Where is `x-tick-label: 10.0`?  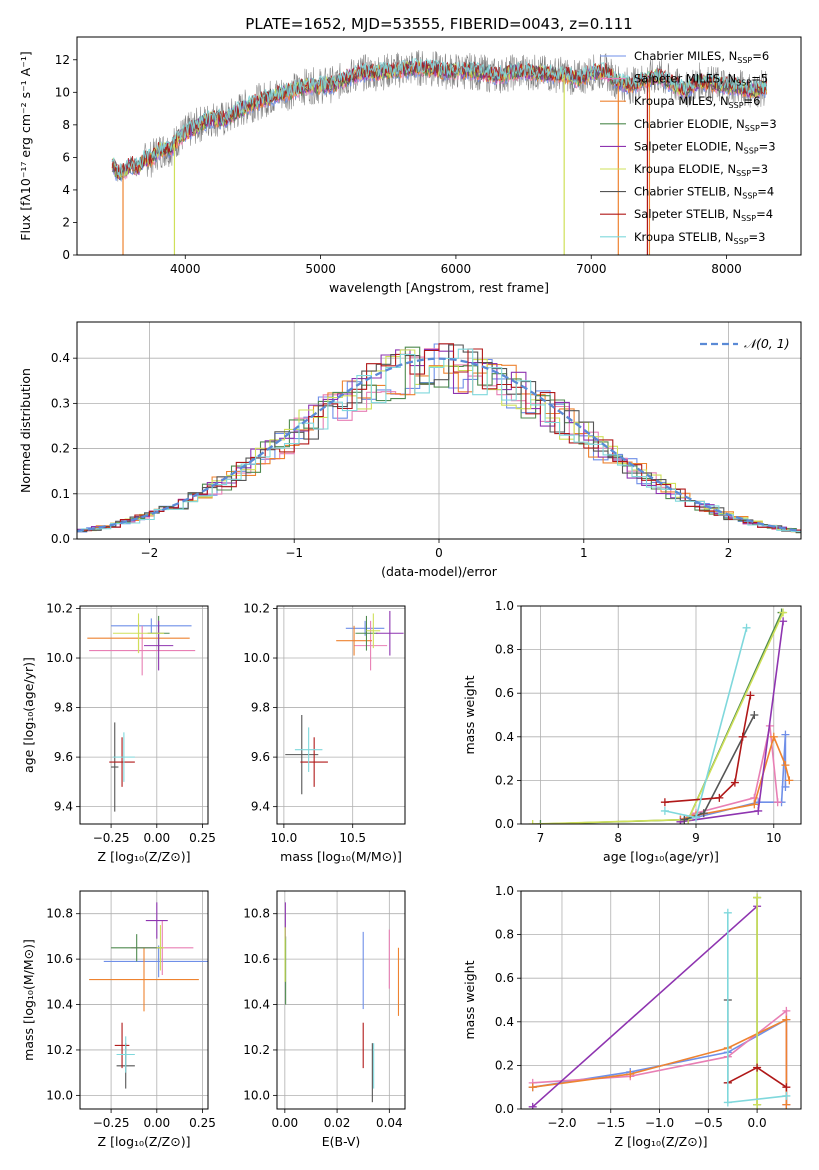 x-tick-label: 10.0 is located at coordinates (284, 838).